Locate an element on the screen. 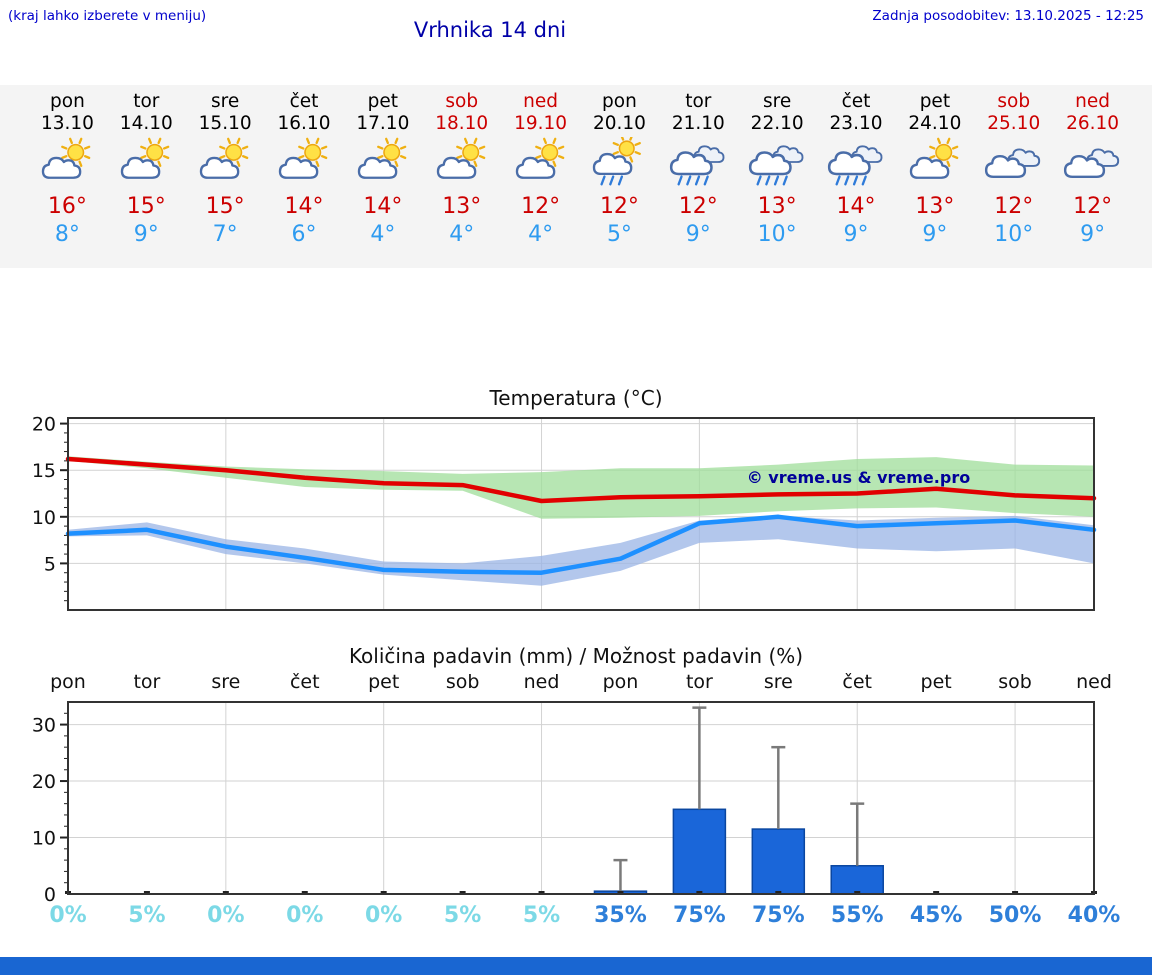 This screenshot has width=1152, height=975. forecast-day-column: sob 25.10 12° 10° is located at coordinates (1013, 176).